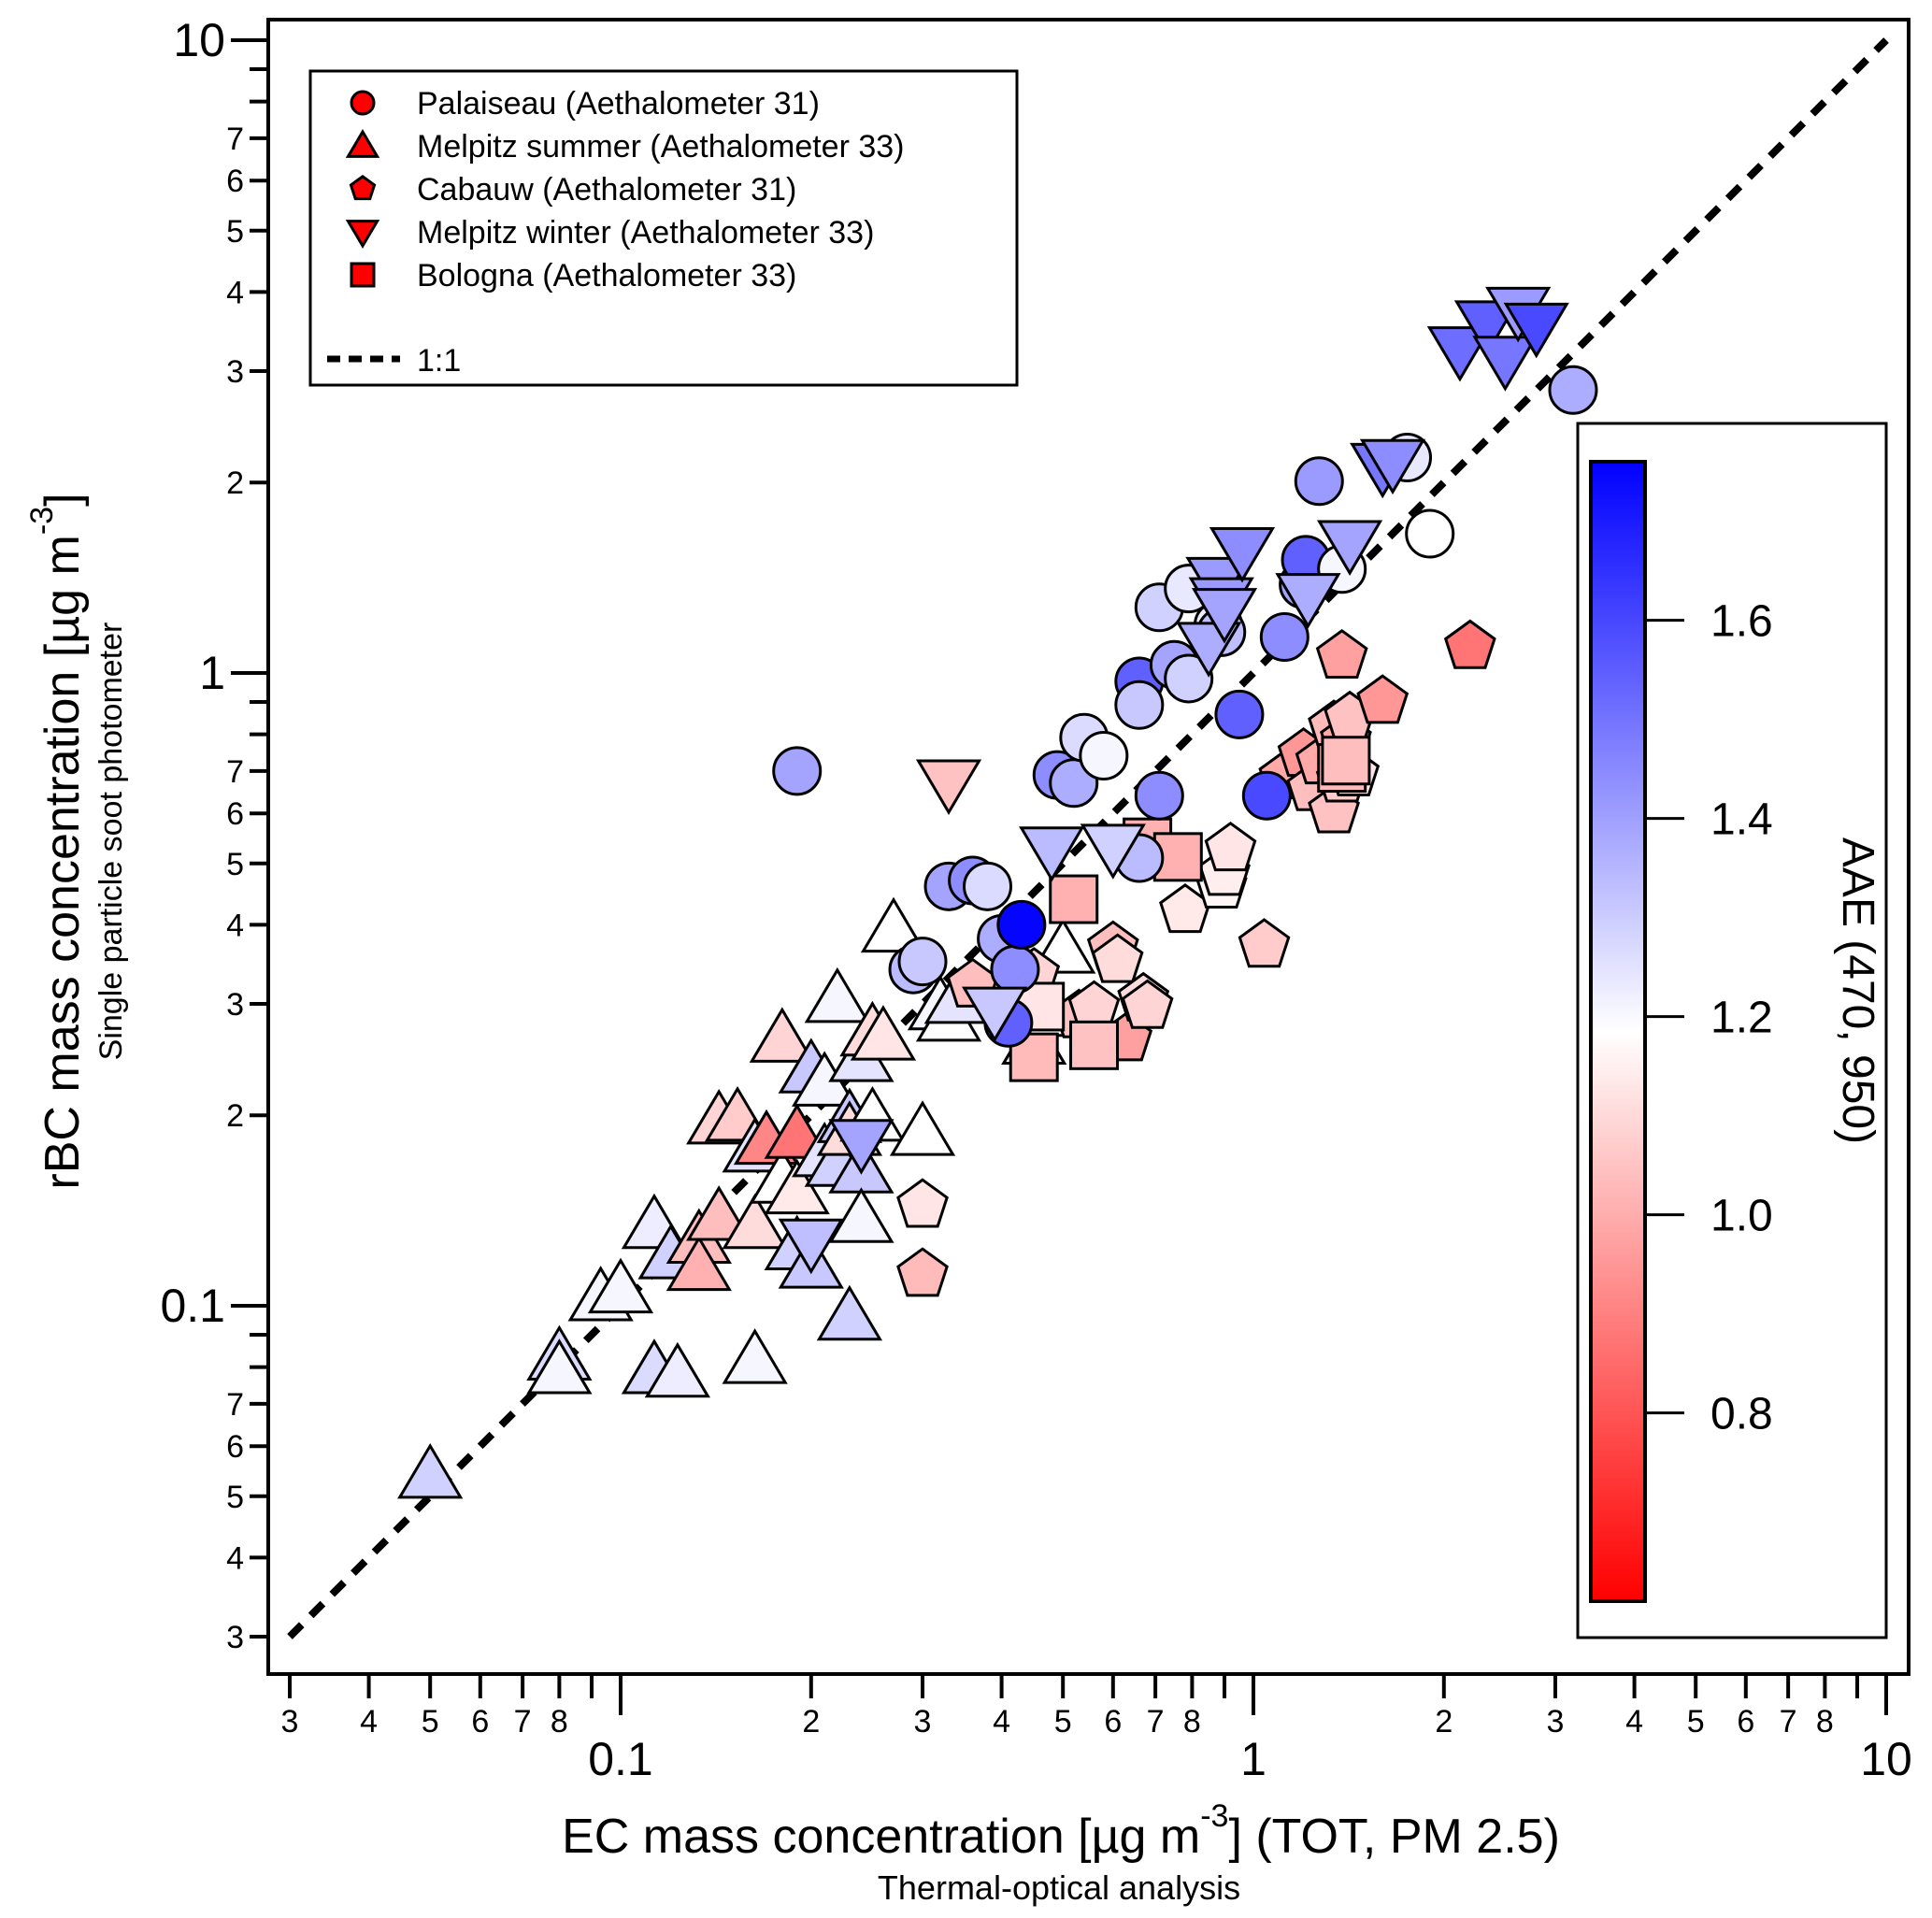 This screenshot has height=1918, width=1932. What do you see at coordinates (1393, 1837) in the screenshot?
I see `x-axis-label-tail: ] (TOT, PM 2.5)` at bounding box center [1393, 1837].